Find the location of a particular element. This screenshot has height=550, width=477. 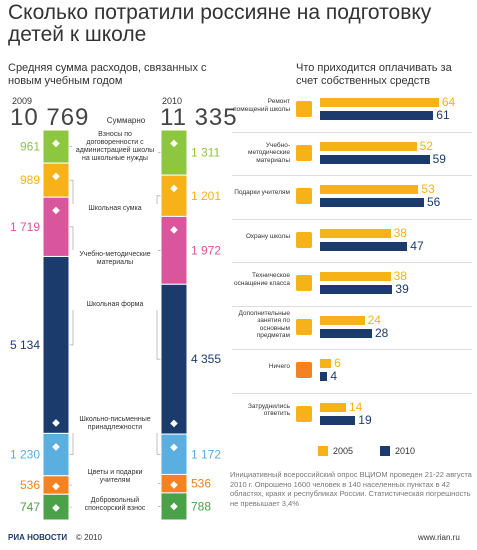

value-2010-6: 28 is located at coordinates (382, 332).